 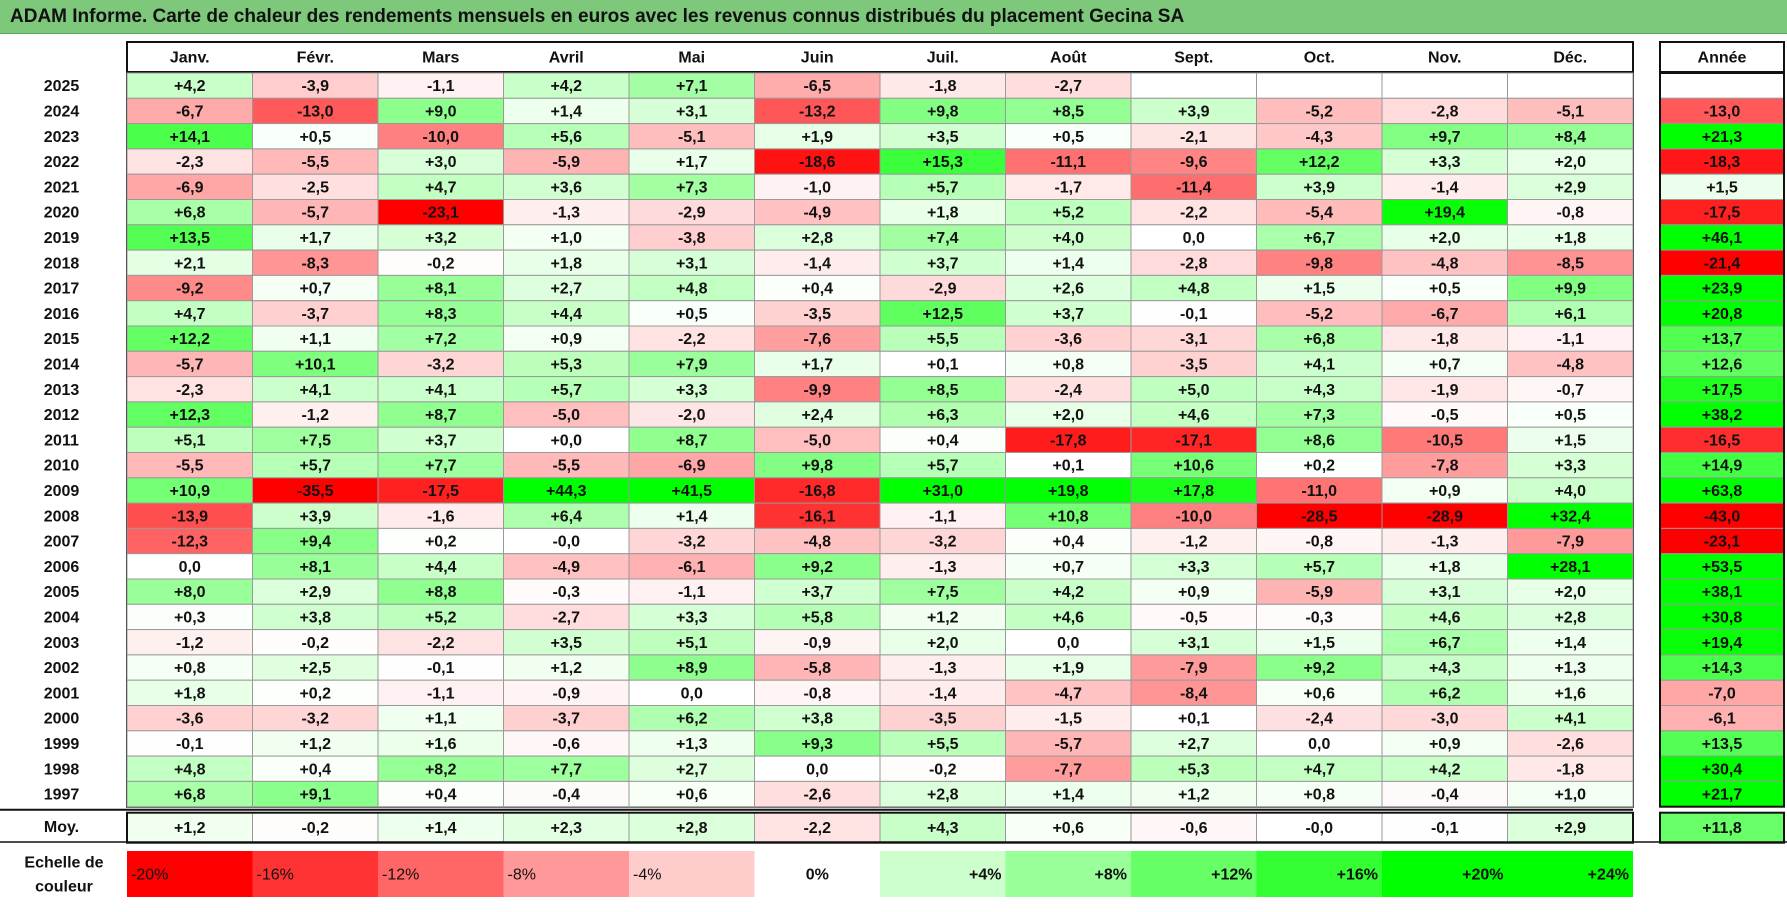 I want to click on year-cell-2016, so click(x=1722, y=313).